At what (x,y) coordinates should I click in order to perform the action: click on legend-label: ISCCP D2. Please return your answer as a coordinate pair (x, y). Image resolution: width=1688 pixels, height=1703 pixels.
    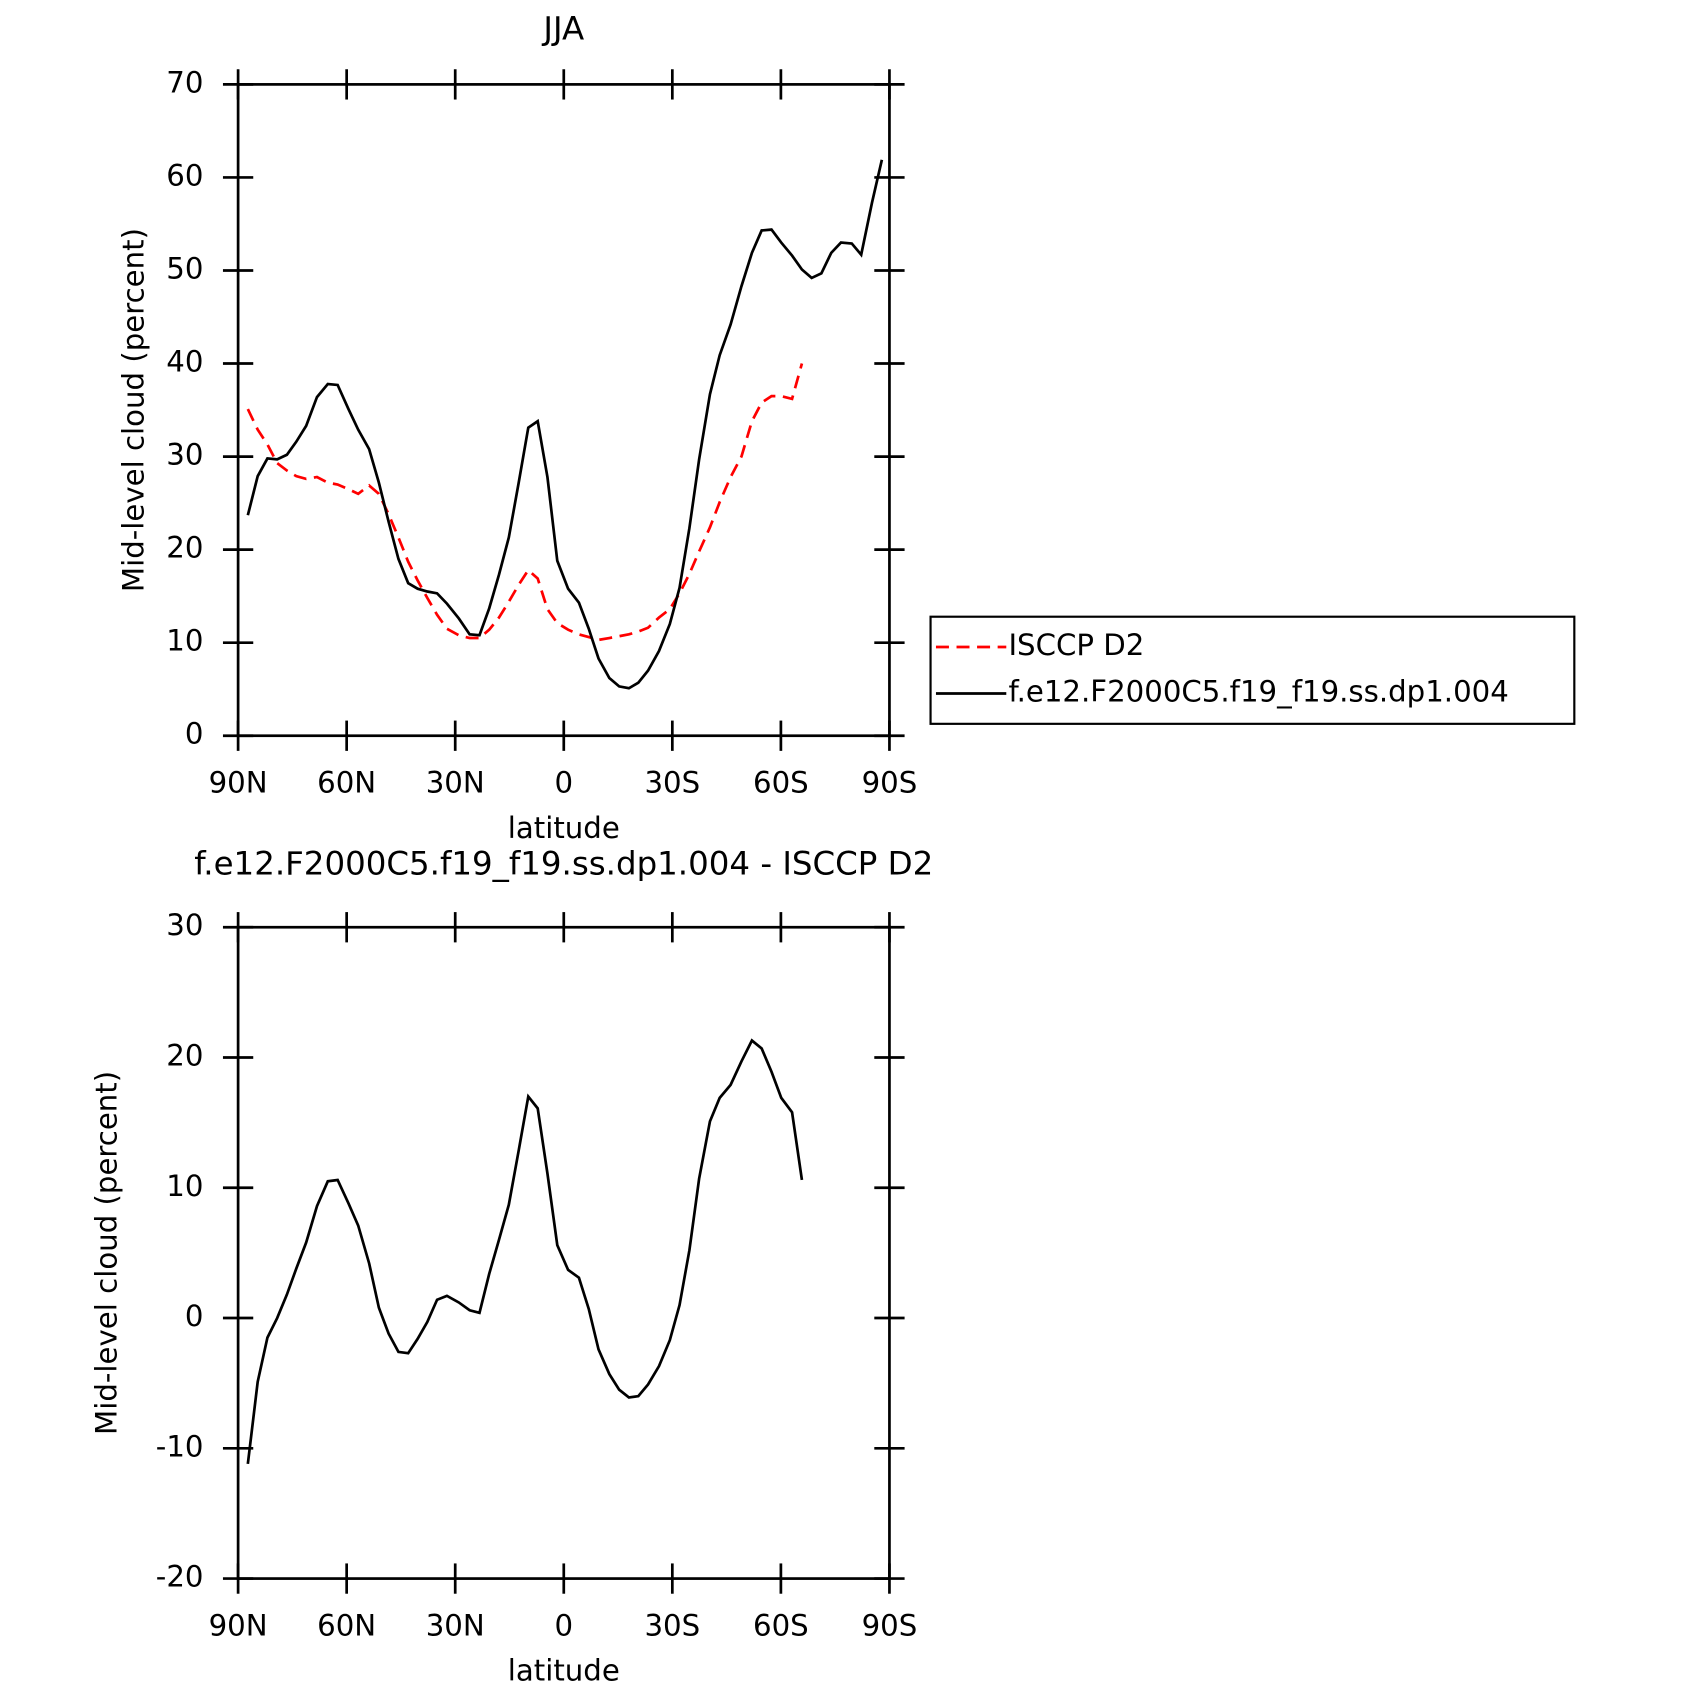
    Looking at the image, I should click on (1076, 645).